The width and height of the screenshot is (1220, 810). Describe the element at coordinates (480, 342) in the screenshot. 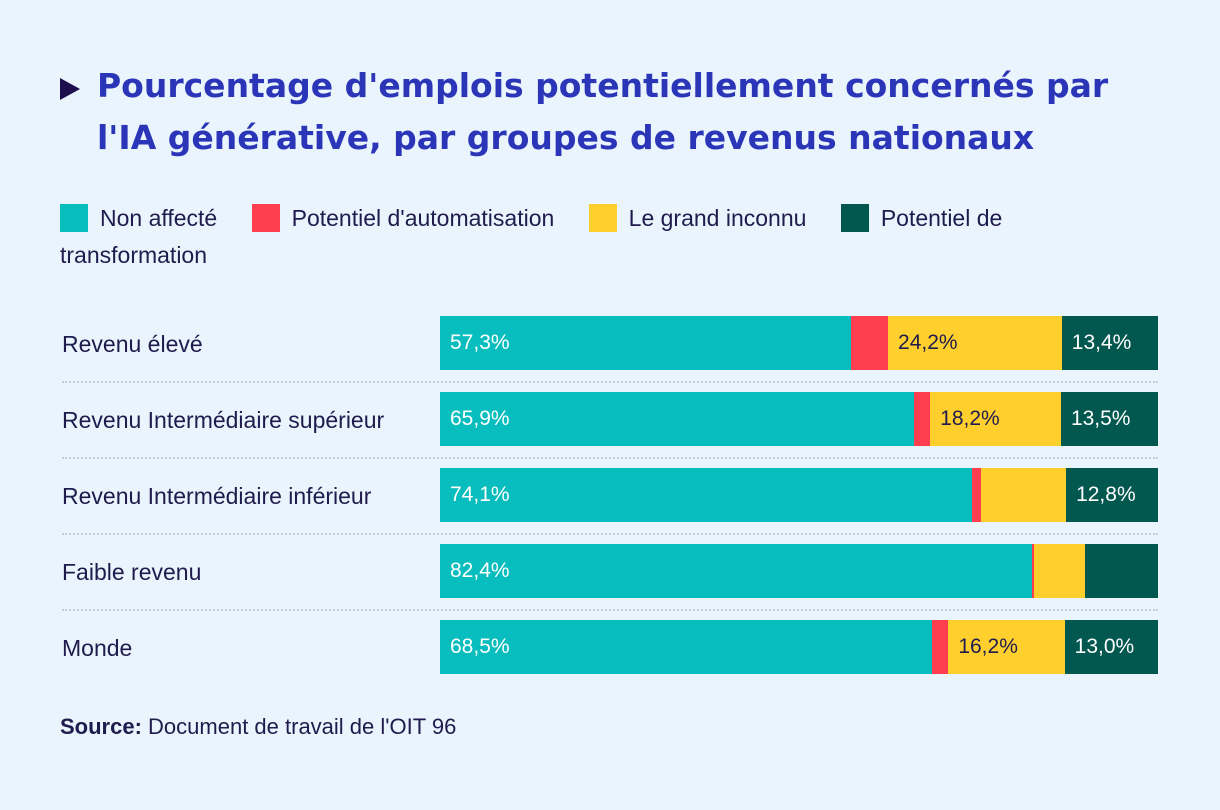

I see `data-label: 57,3%` at that location.